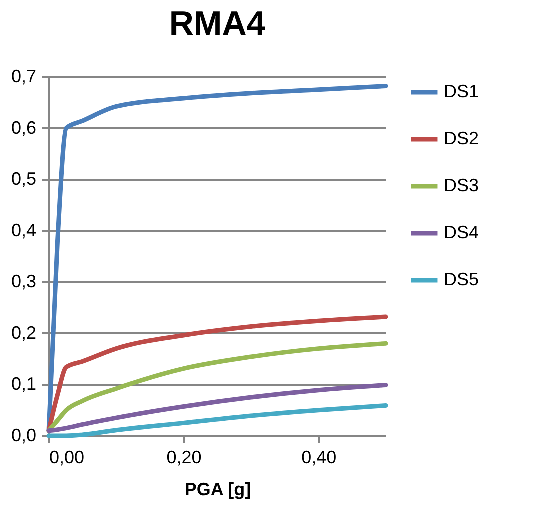 The width and height of the screenshot is (543, 511). What do you see at coordinates (23, 384) in the screenshot?
I see `y-tick-label: 0,1` at bounding box center [23, 384].